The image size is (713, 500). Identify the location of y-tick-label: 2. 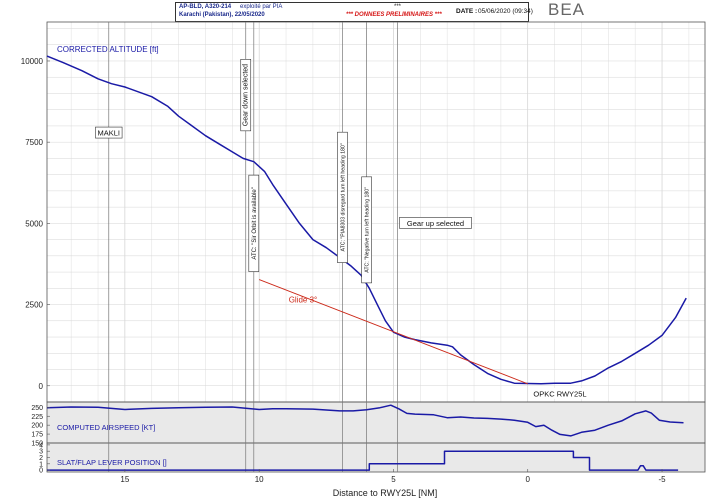
(41, 458).